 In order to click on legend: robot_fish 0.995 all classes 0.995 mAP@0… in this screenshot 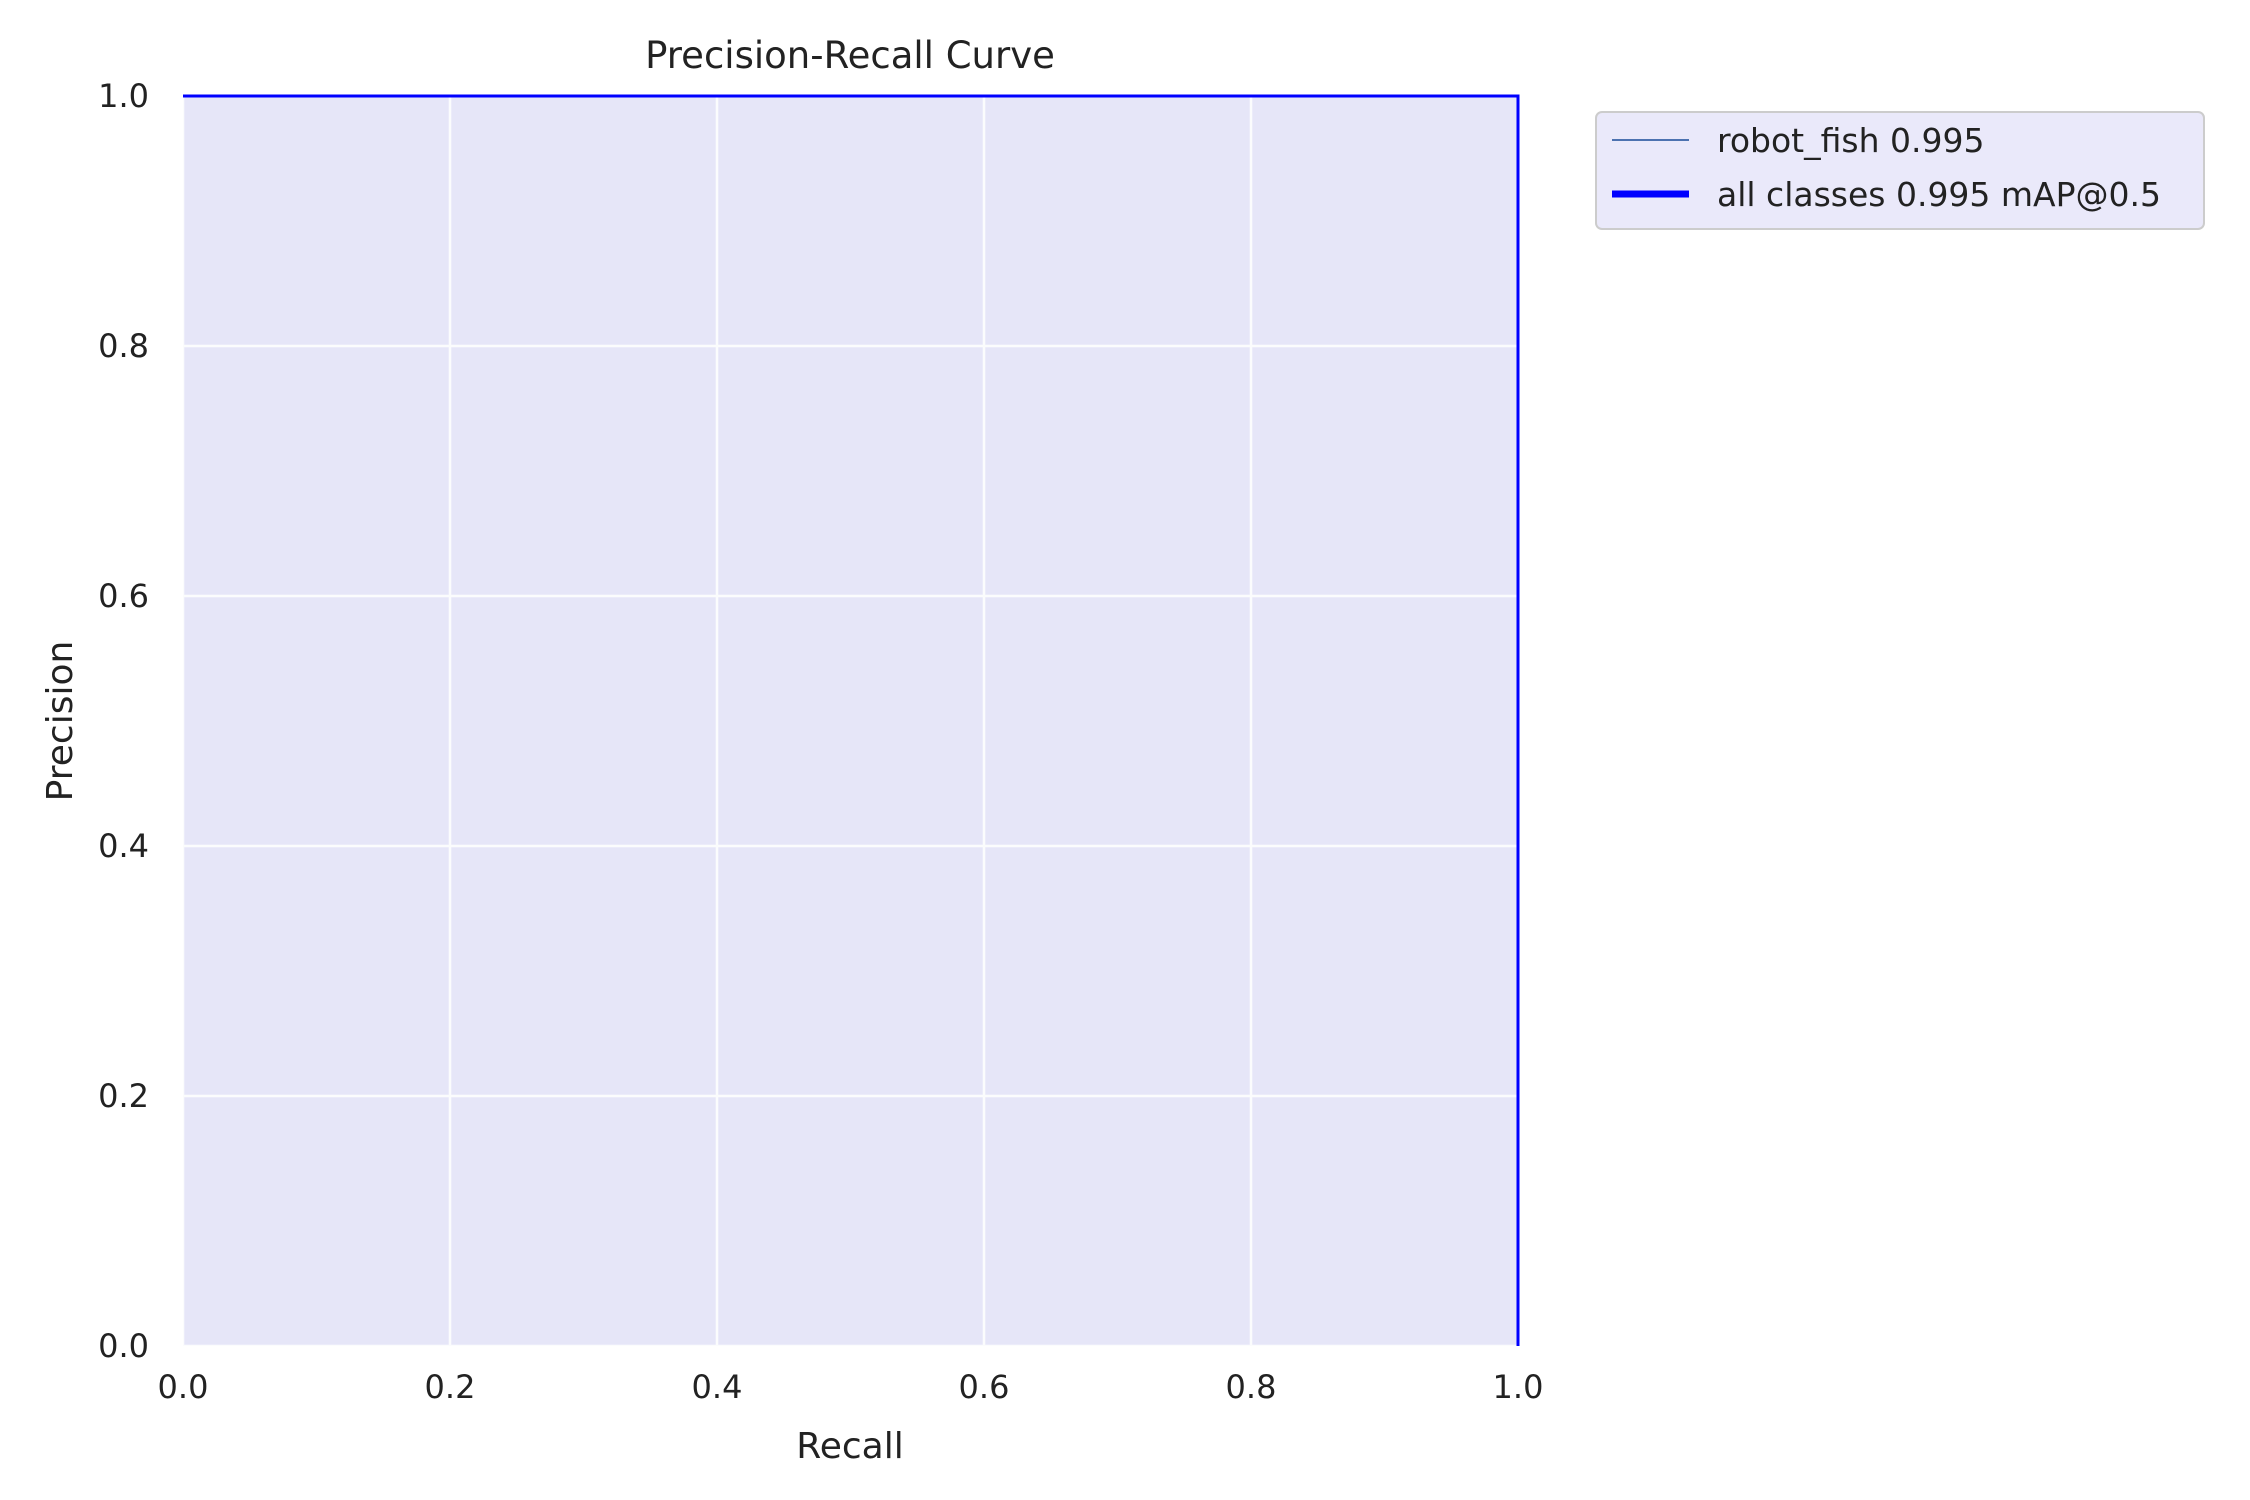, I will do `click(1900, 170)`.